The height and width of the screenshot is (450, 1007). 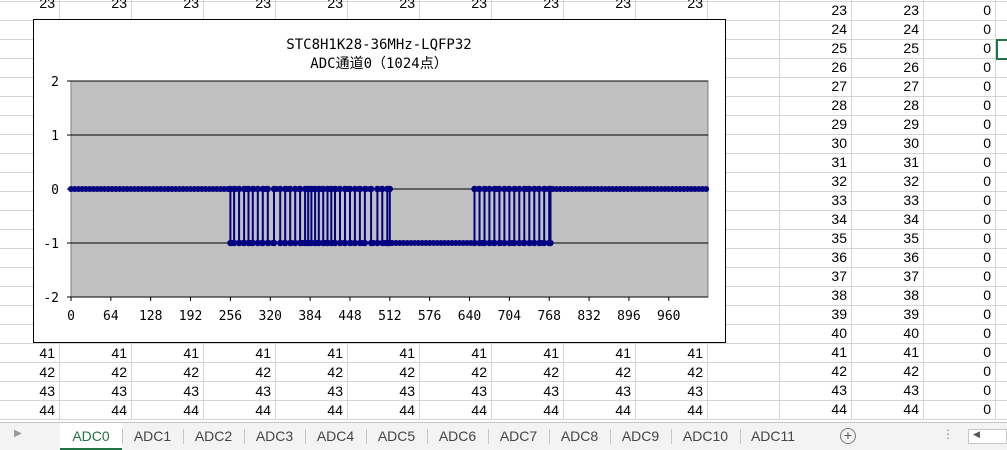 What do you see at coordinates (518, 436) in the screenshot?
I see `sheet-tab-adc7: ADC7` at bounding box center [518, 436].